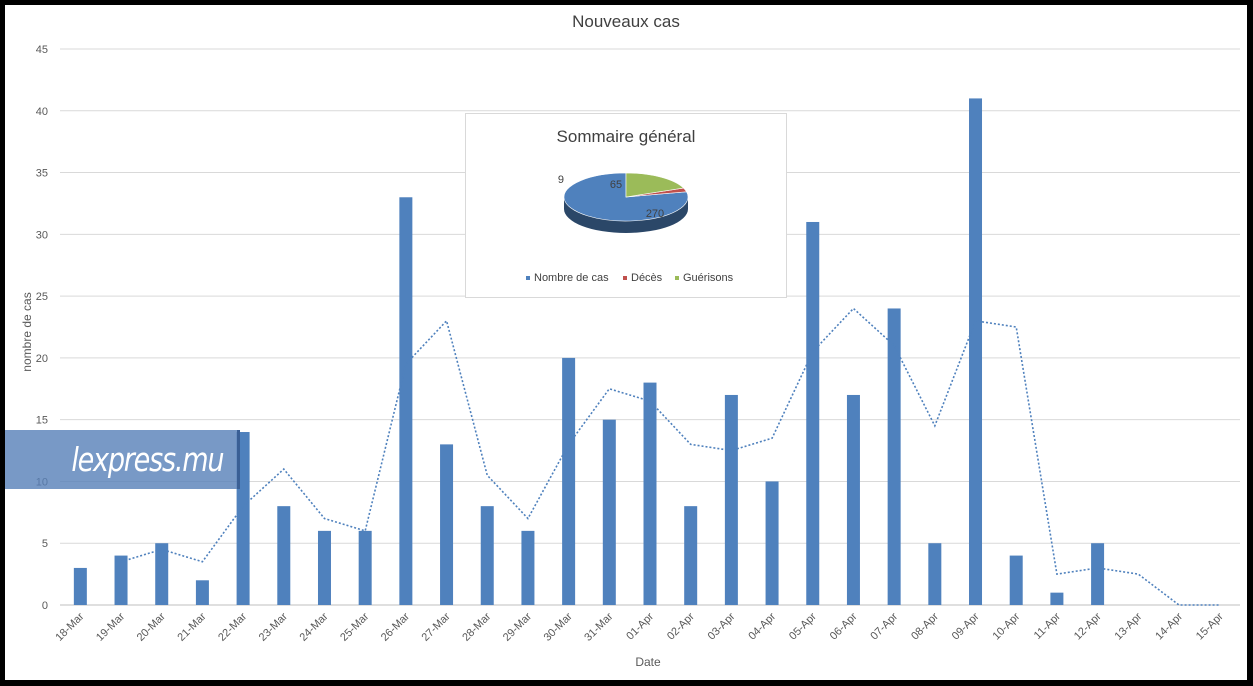 The image size is (1253, 686). Describe the element at coordinates (42, 235) in the screenshot. I see `y-tick-label: 30` at that location.